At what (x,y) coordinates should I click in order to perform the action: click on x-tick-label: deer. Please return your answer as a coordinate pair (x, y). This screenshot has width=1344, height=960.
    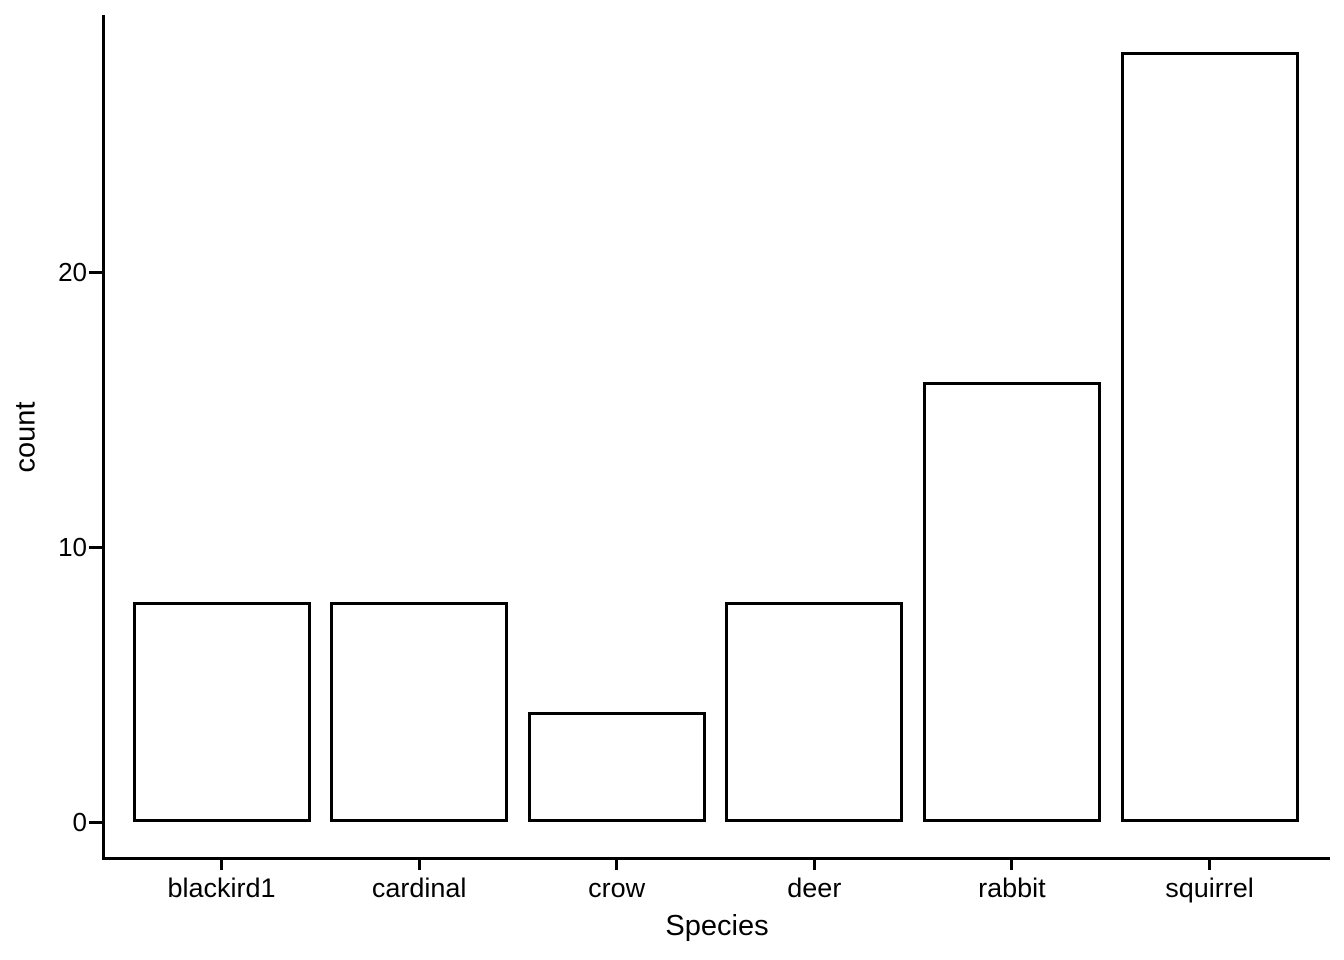
    Looking at the image, I should click on (814, 888).